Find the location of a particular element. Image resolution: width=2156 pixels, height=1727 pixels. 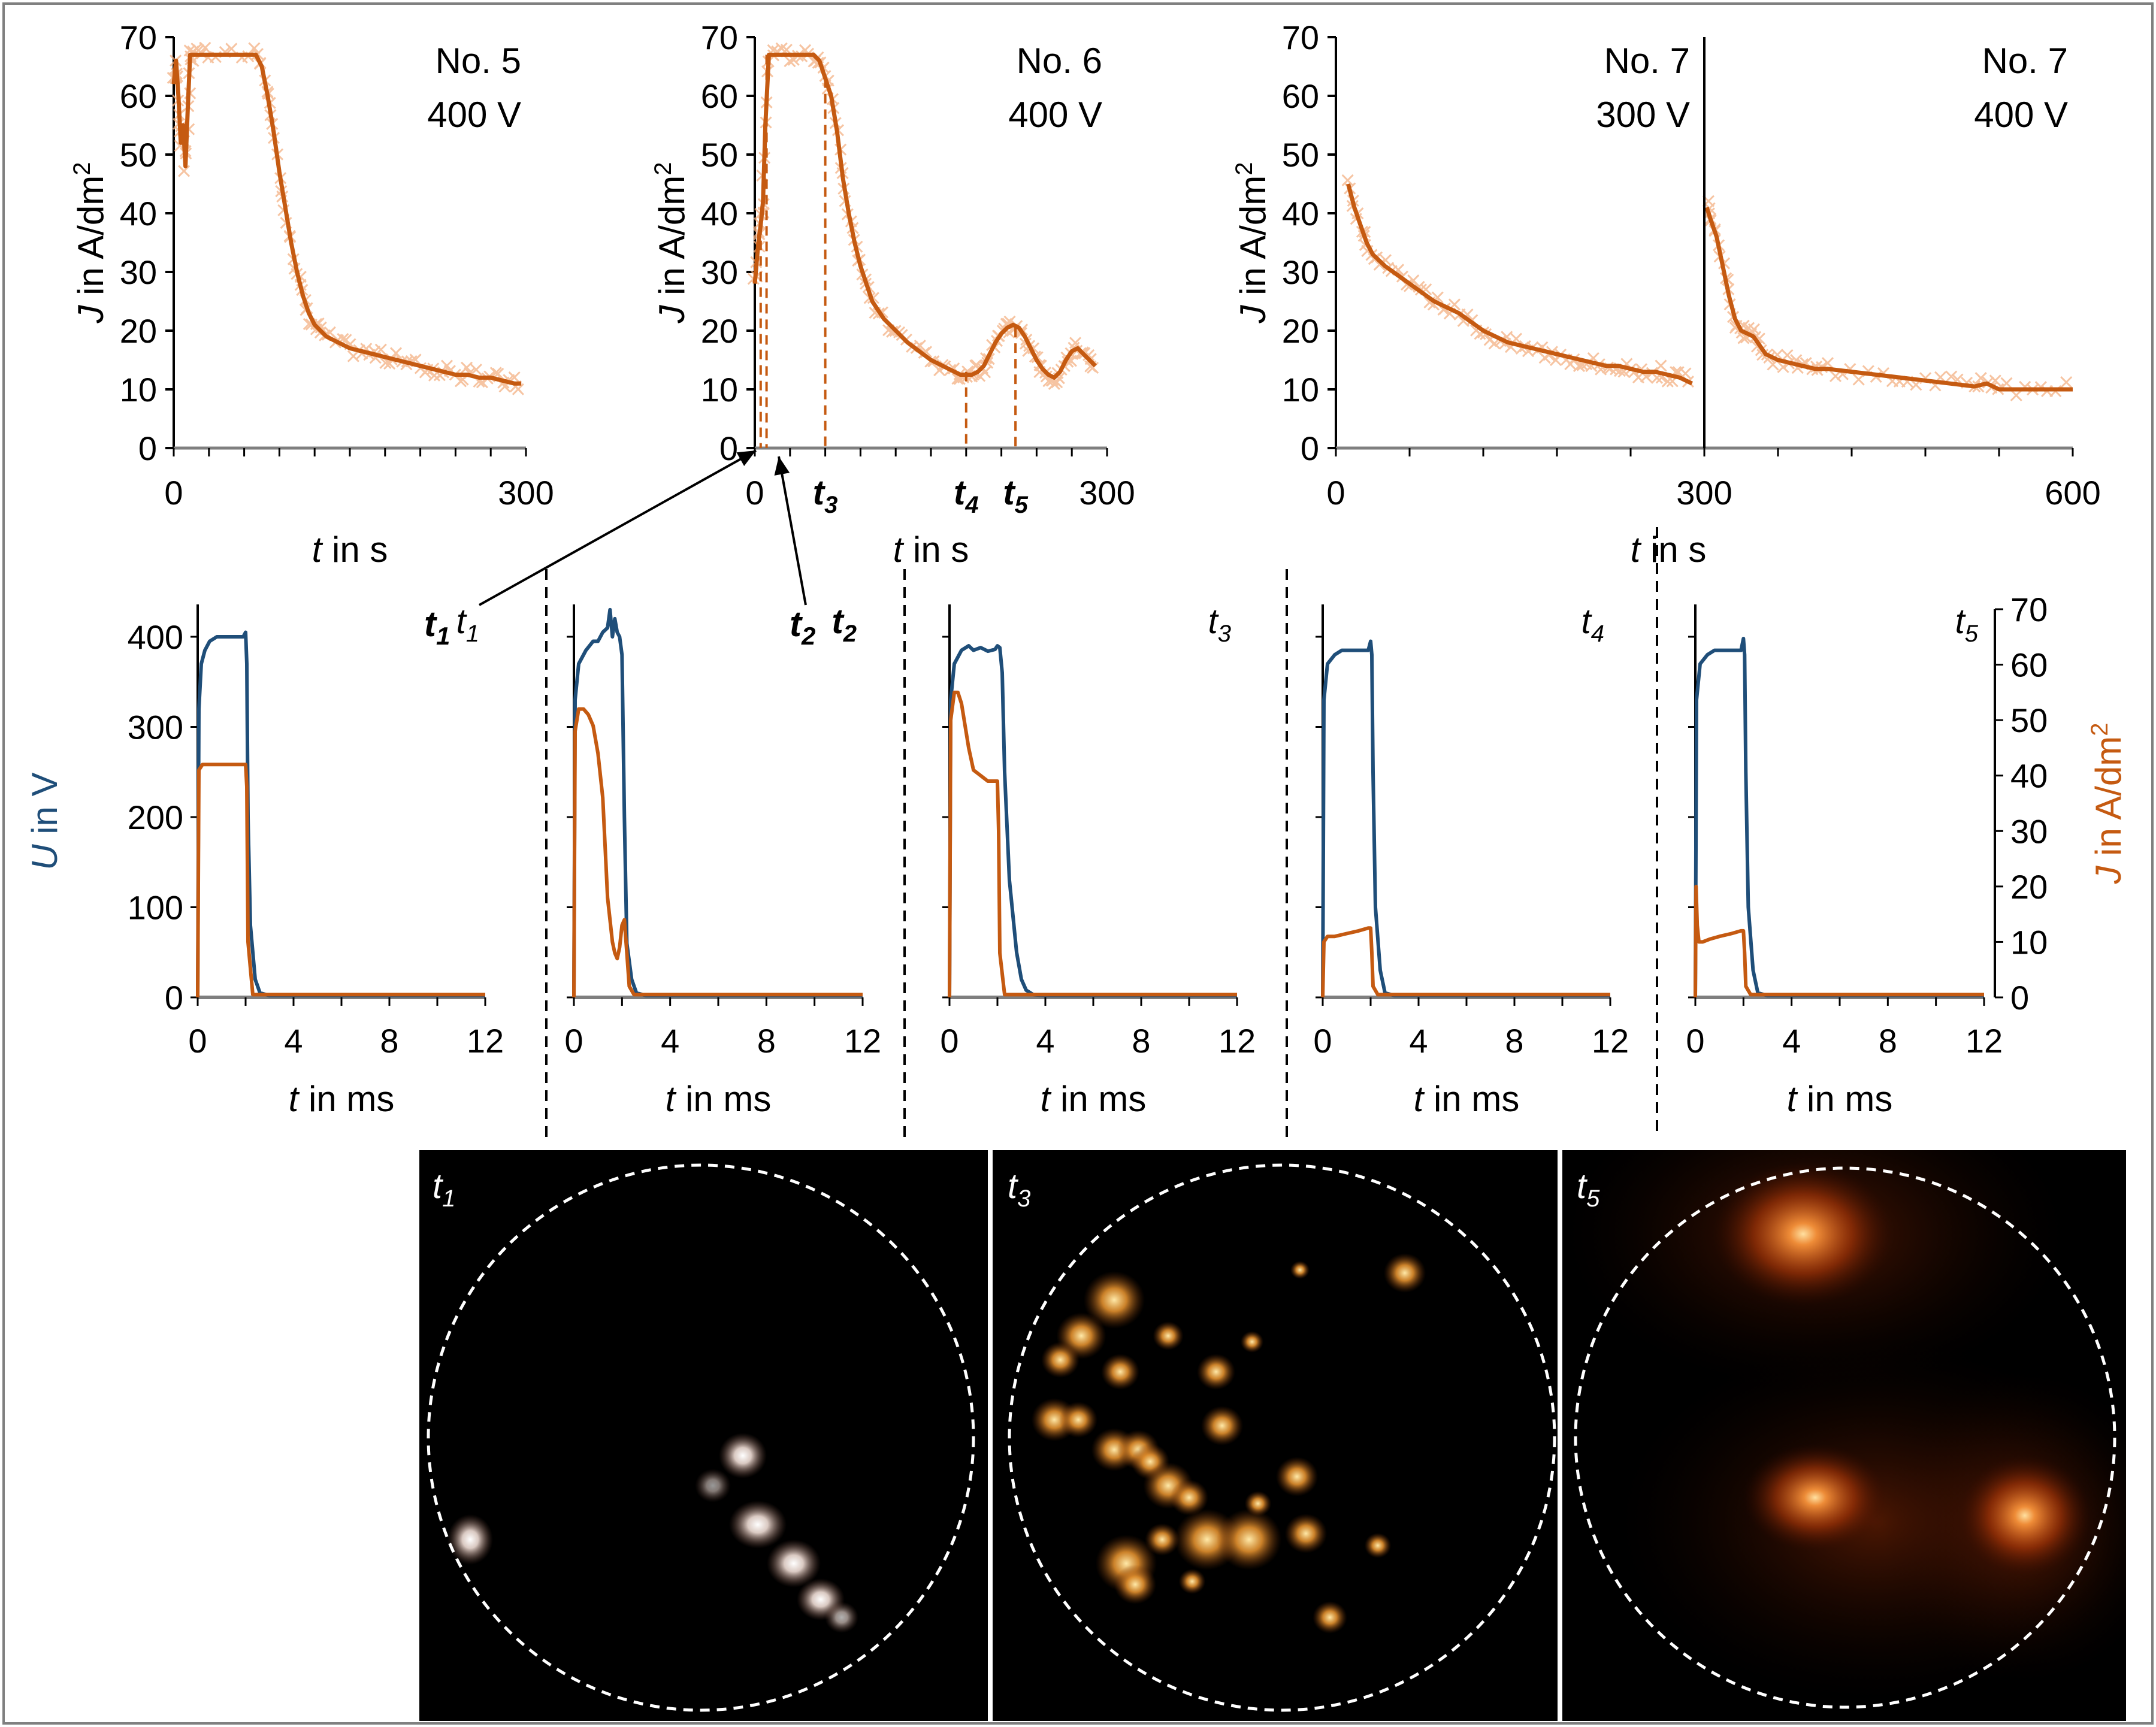

photo-t1: t1 is located at coordinates (703, 1435).